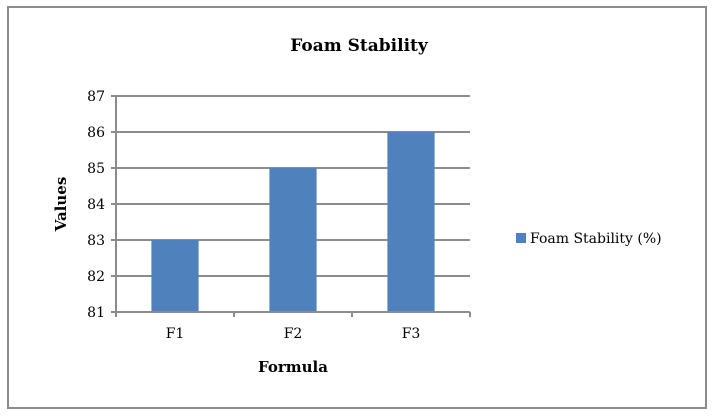 This screenshot has width=718, height=419. What do you see at coordinates (96, 133) in the screenshot?
I see `y-tick-label: 86` at bounding box center [96, 133].